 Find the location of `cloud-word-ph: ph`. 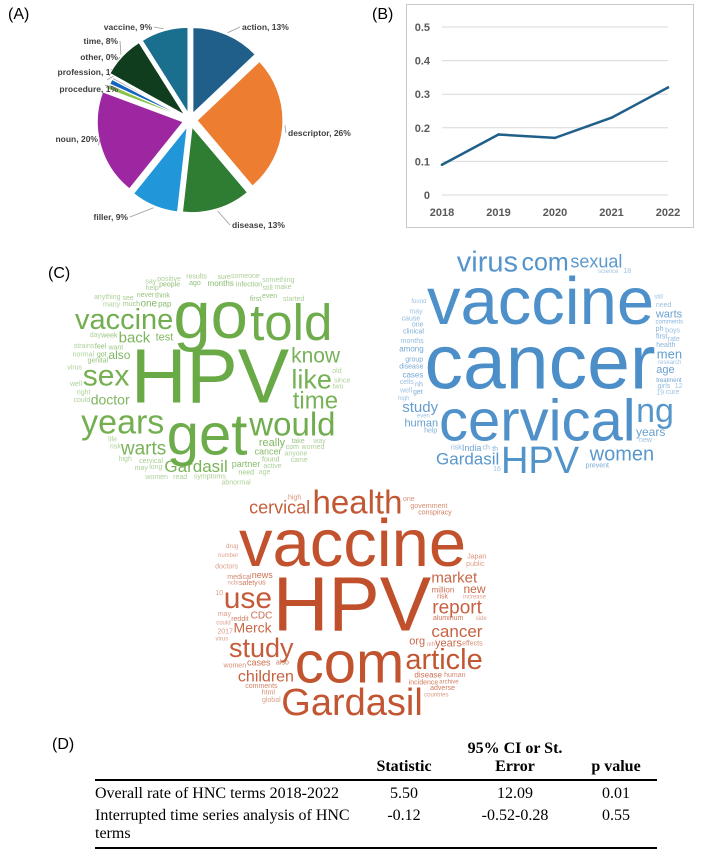

cloud-word-ph: ph is located at coordinates (660, 329).